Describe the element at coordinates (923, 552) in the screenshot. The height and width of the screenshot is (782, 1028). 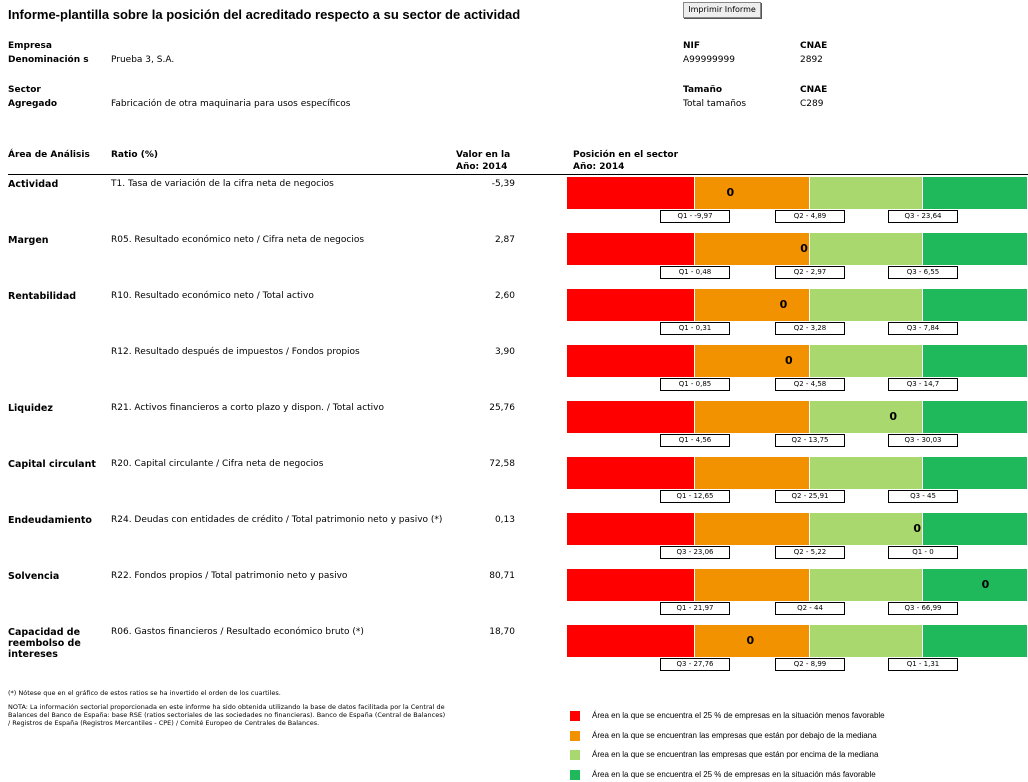
I see `quartile-label: Q1 - 0` at that location.